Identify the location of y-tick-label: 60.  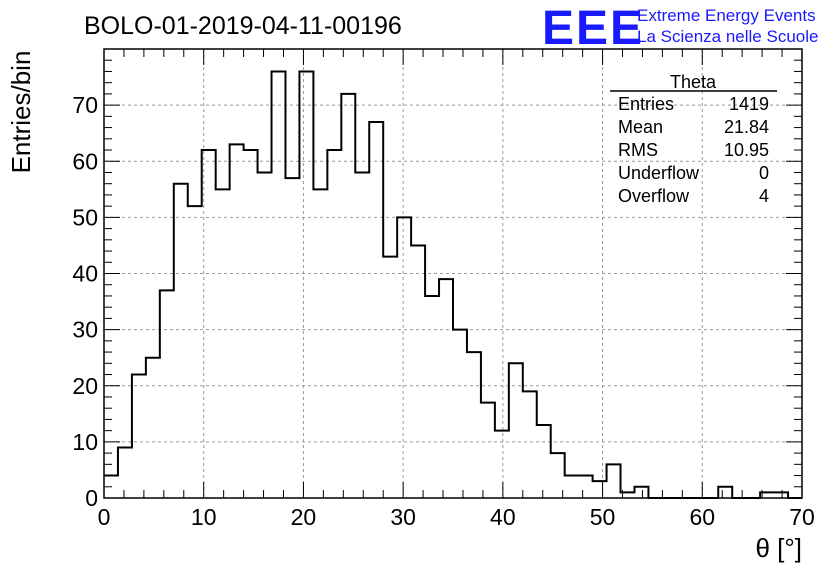
(85, 161).